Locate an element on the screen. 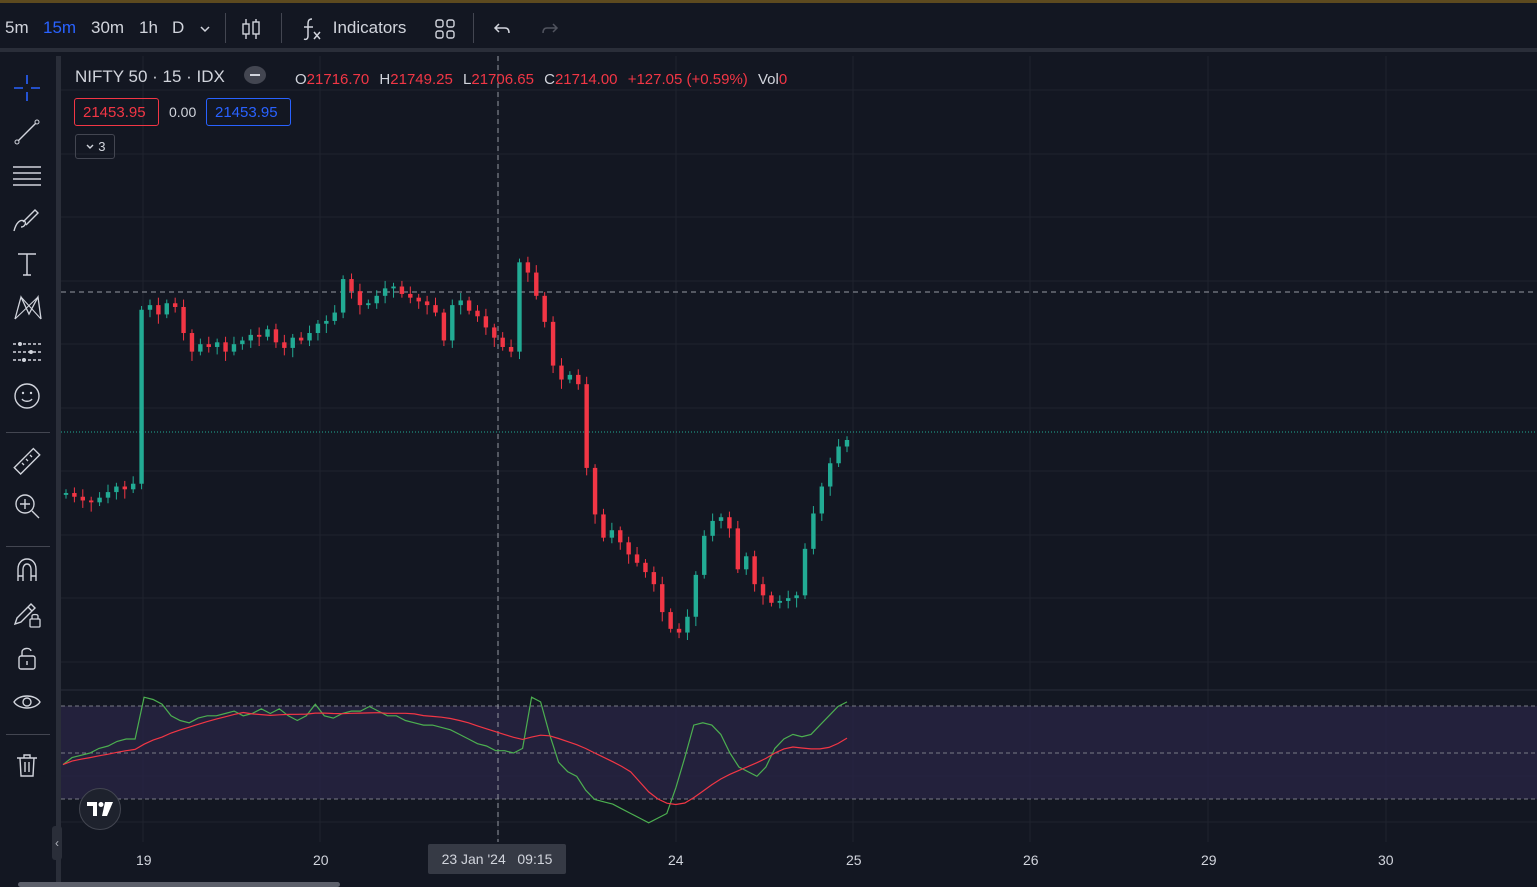 The width and height of the screenshot is (1537, 887). legend-toggle-icon is located at coordinates (254, 75).